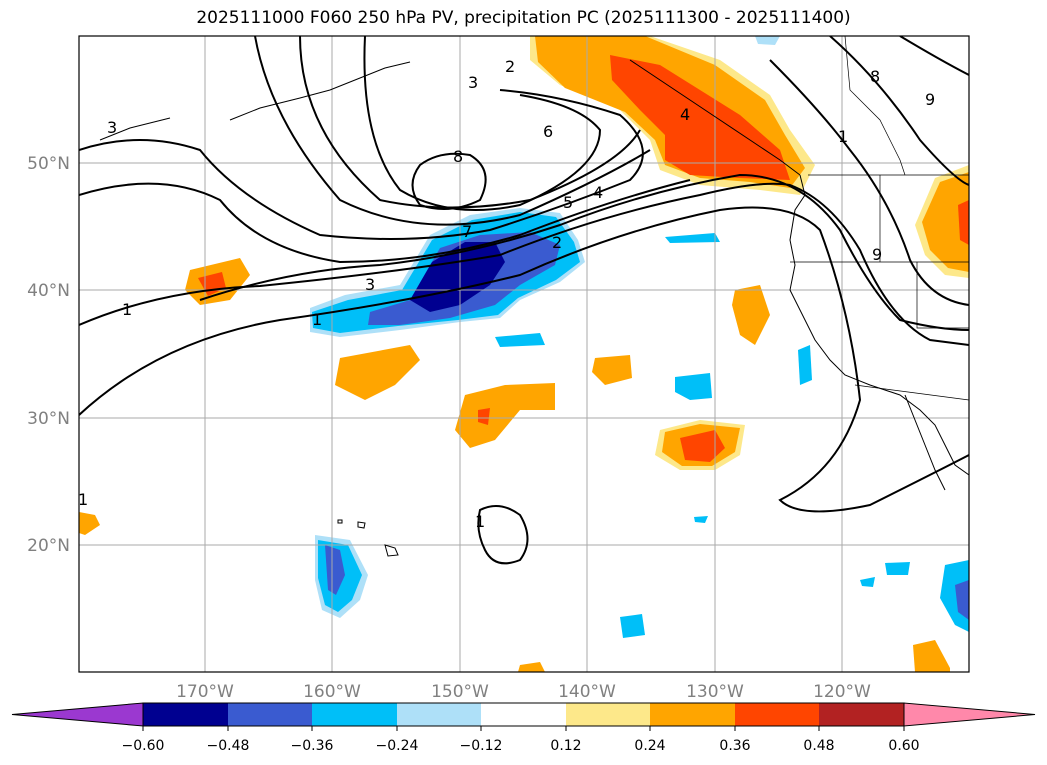  What do you see at coordinates (48, 291) in the screenshot?
I see `lat-label: 40°N` at bounding box center [48, 291].